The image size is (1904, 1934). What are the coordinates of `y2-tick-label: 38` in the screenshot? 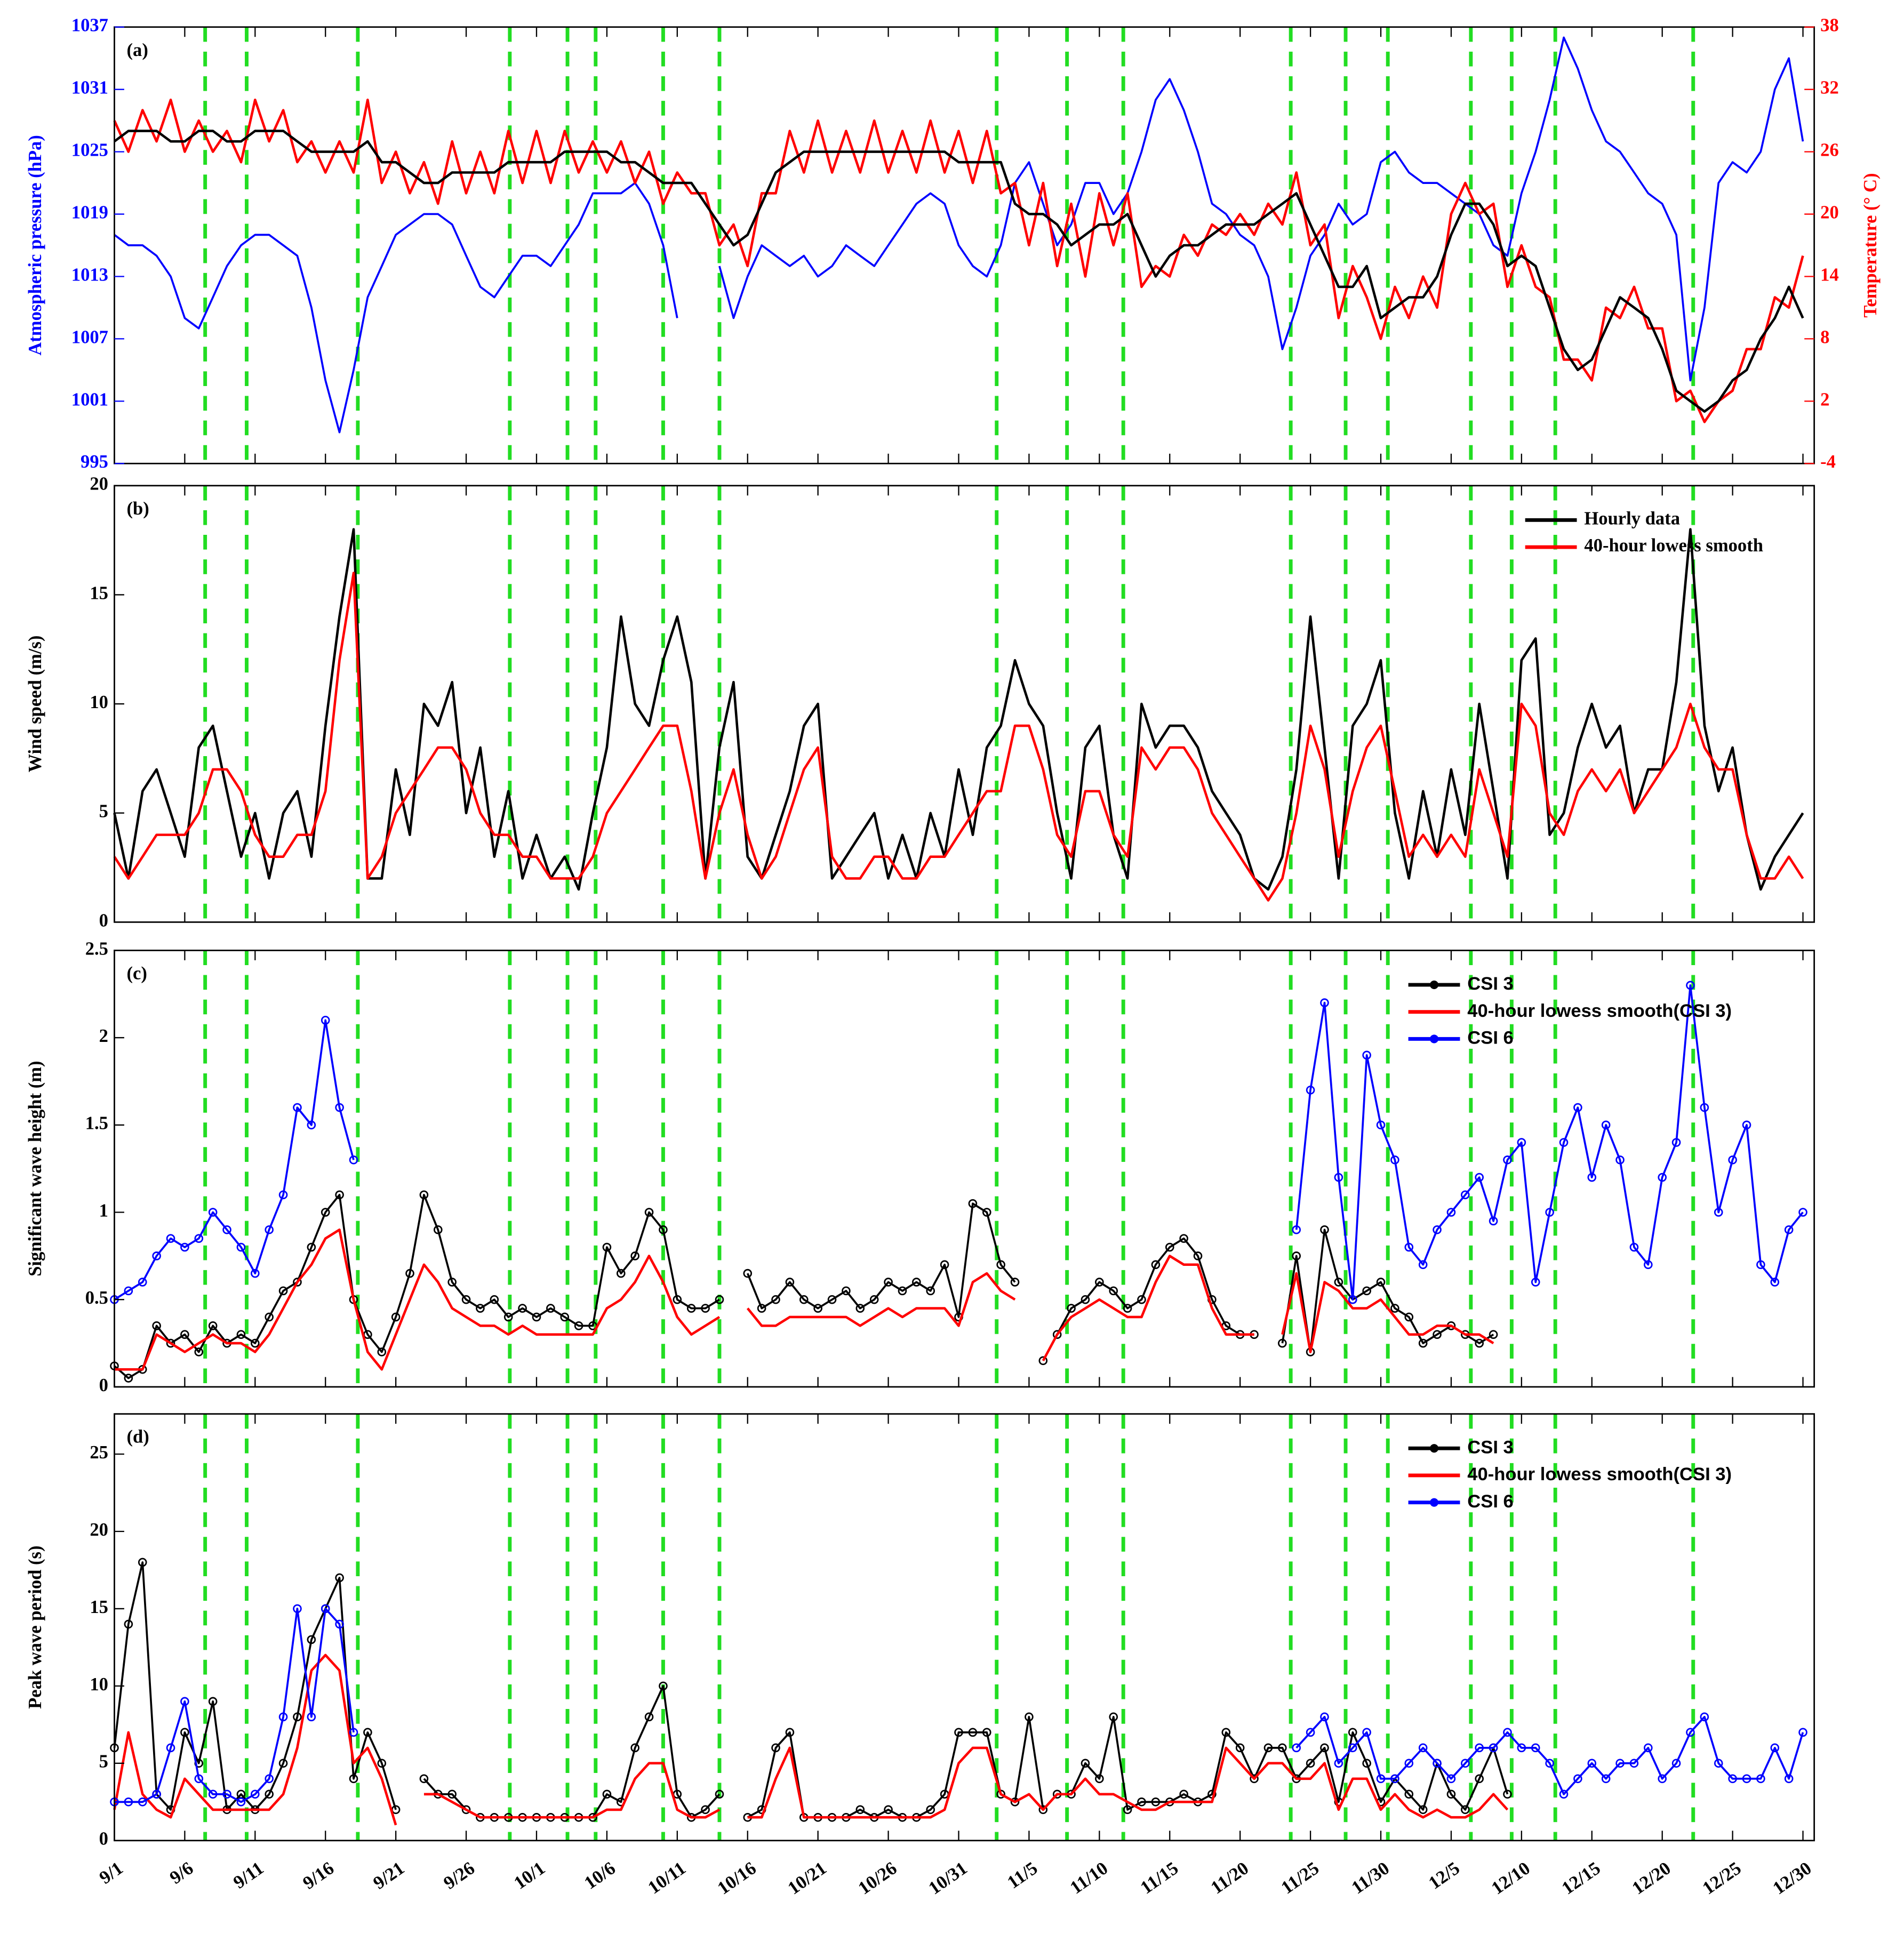 It's located at (1829, 26).